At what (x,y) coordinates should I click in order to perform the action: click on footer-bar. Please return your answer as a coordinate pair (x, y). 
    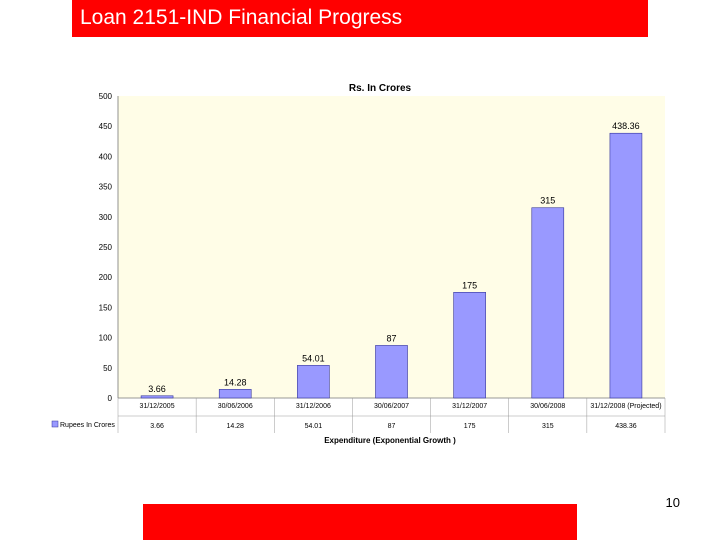
    Looking at the image, I should click on (360, 522).